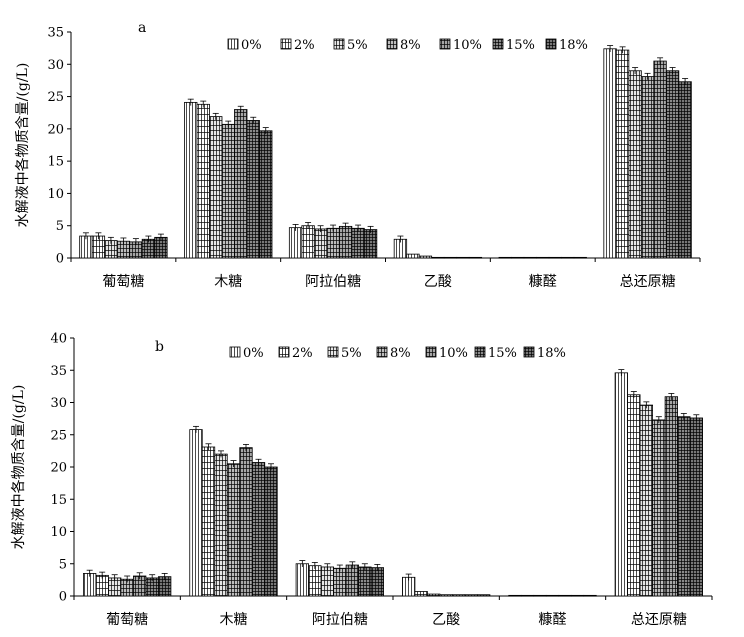  Describe the element at coordinates (55, 162) in the screenshot. I see `y-tick-label: 15` at that location.